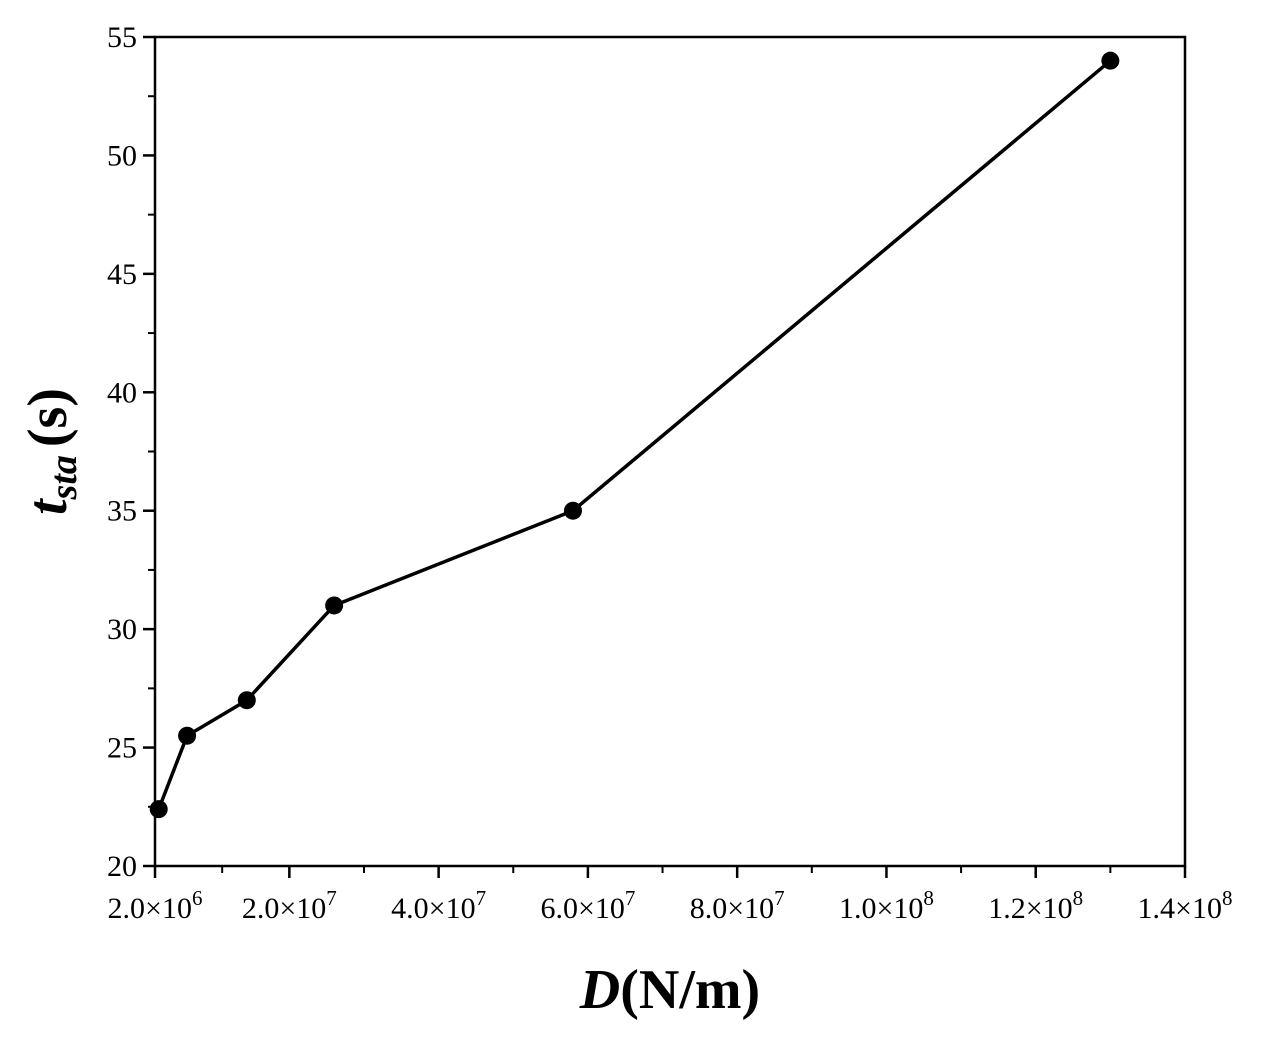  I want to click on x-axis-label: D(N/m), so click(669, 990).